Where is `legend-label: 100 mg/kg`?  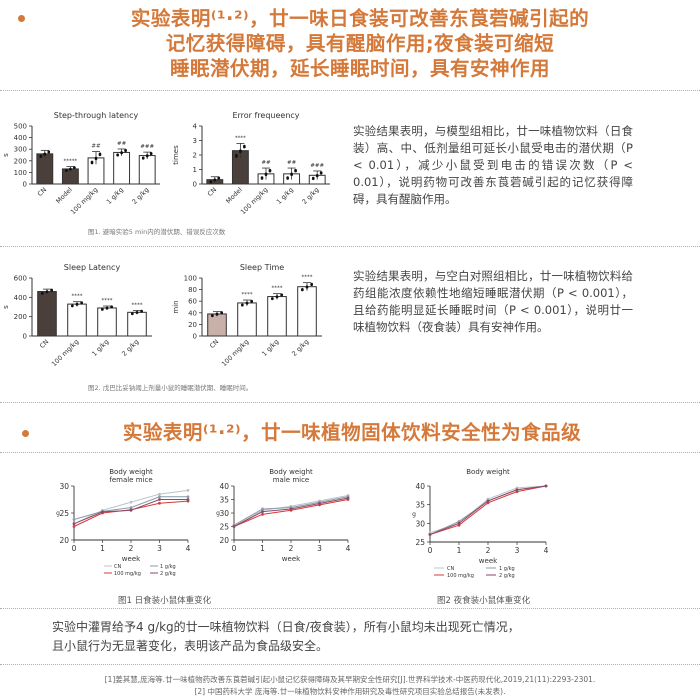 legend-label: 100 mg/kg is located at coordinates (460, 576).